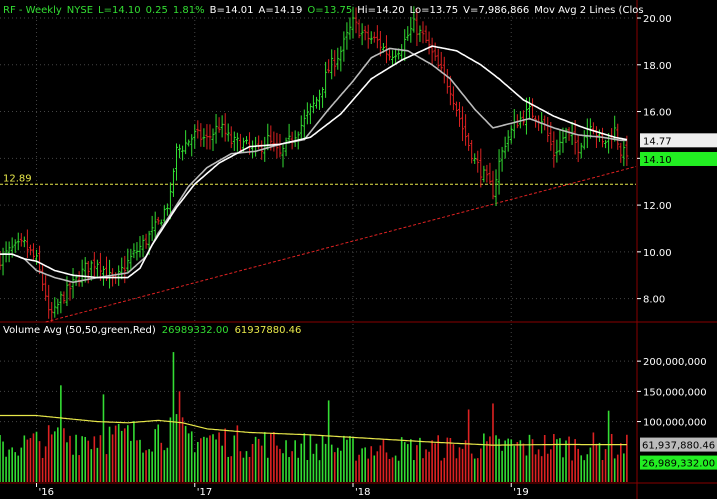 The height and width of the screenshot is (499, 717). I want to click on header-field: O=13.75, so click(329, 10).